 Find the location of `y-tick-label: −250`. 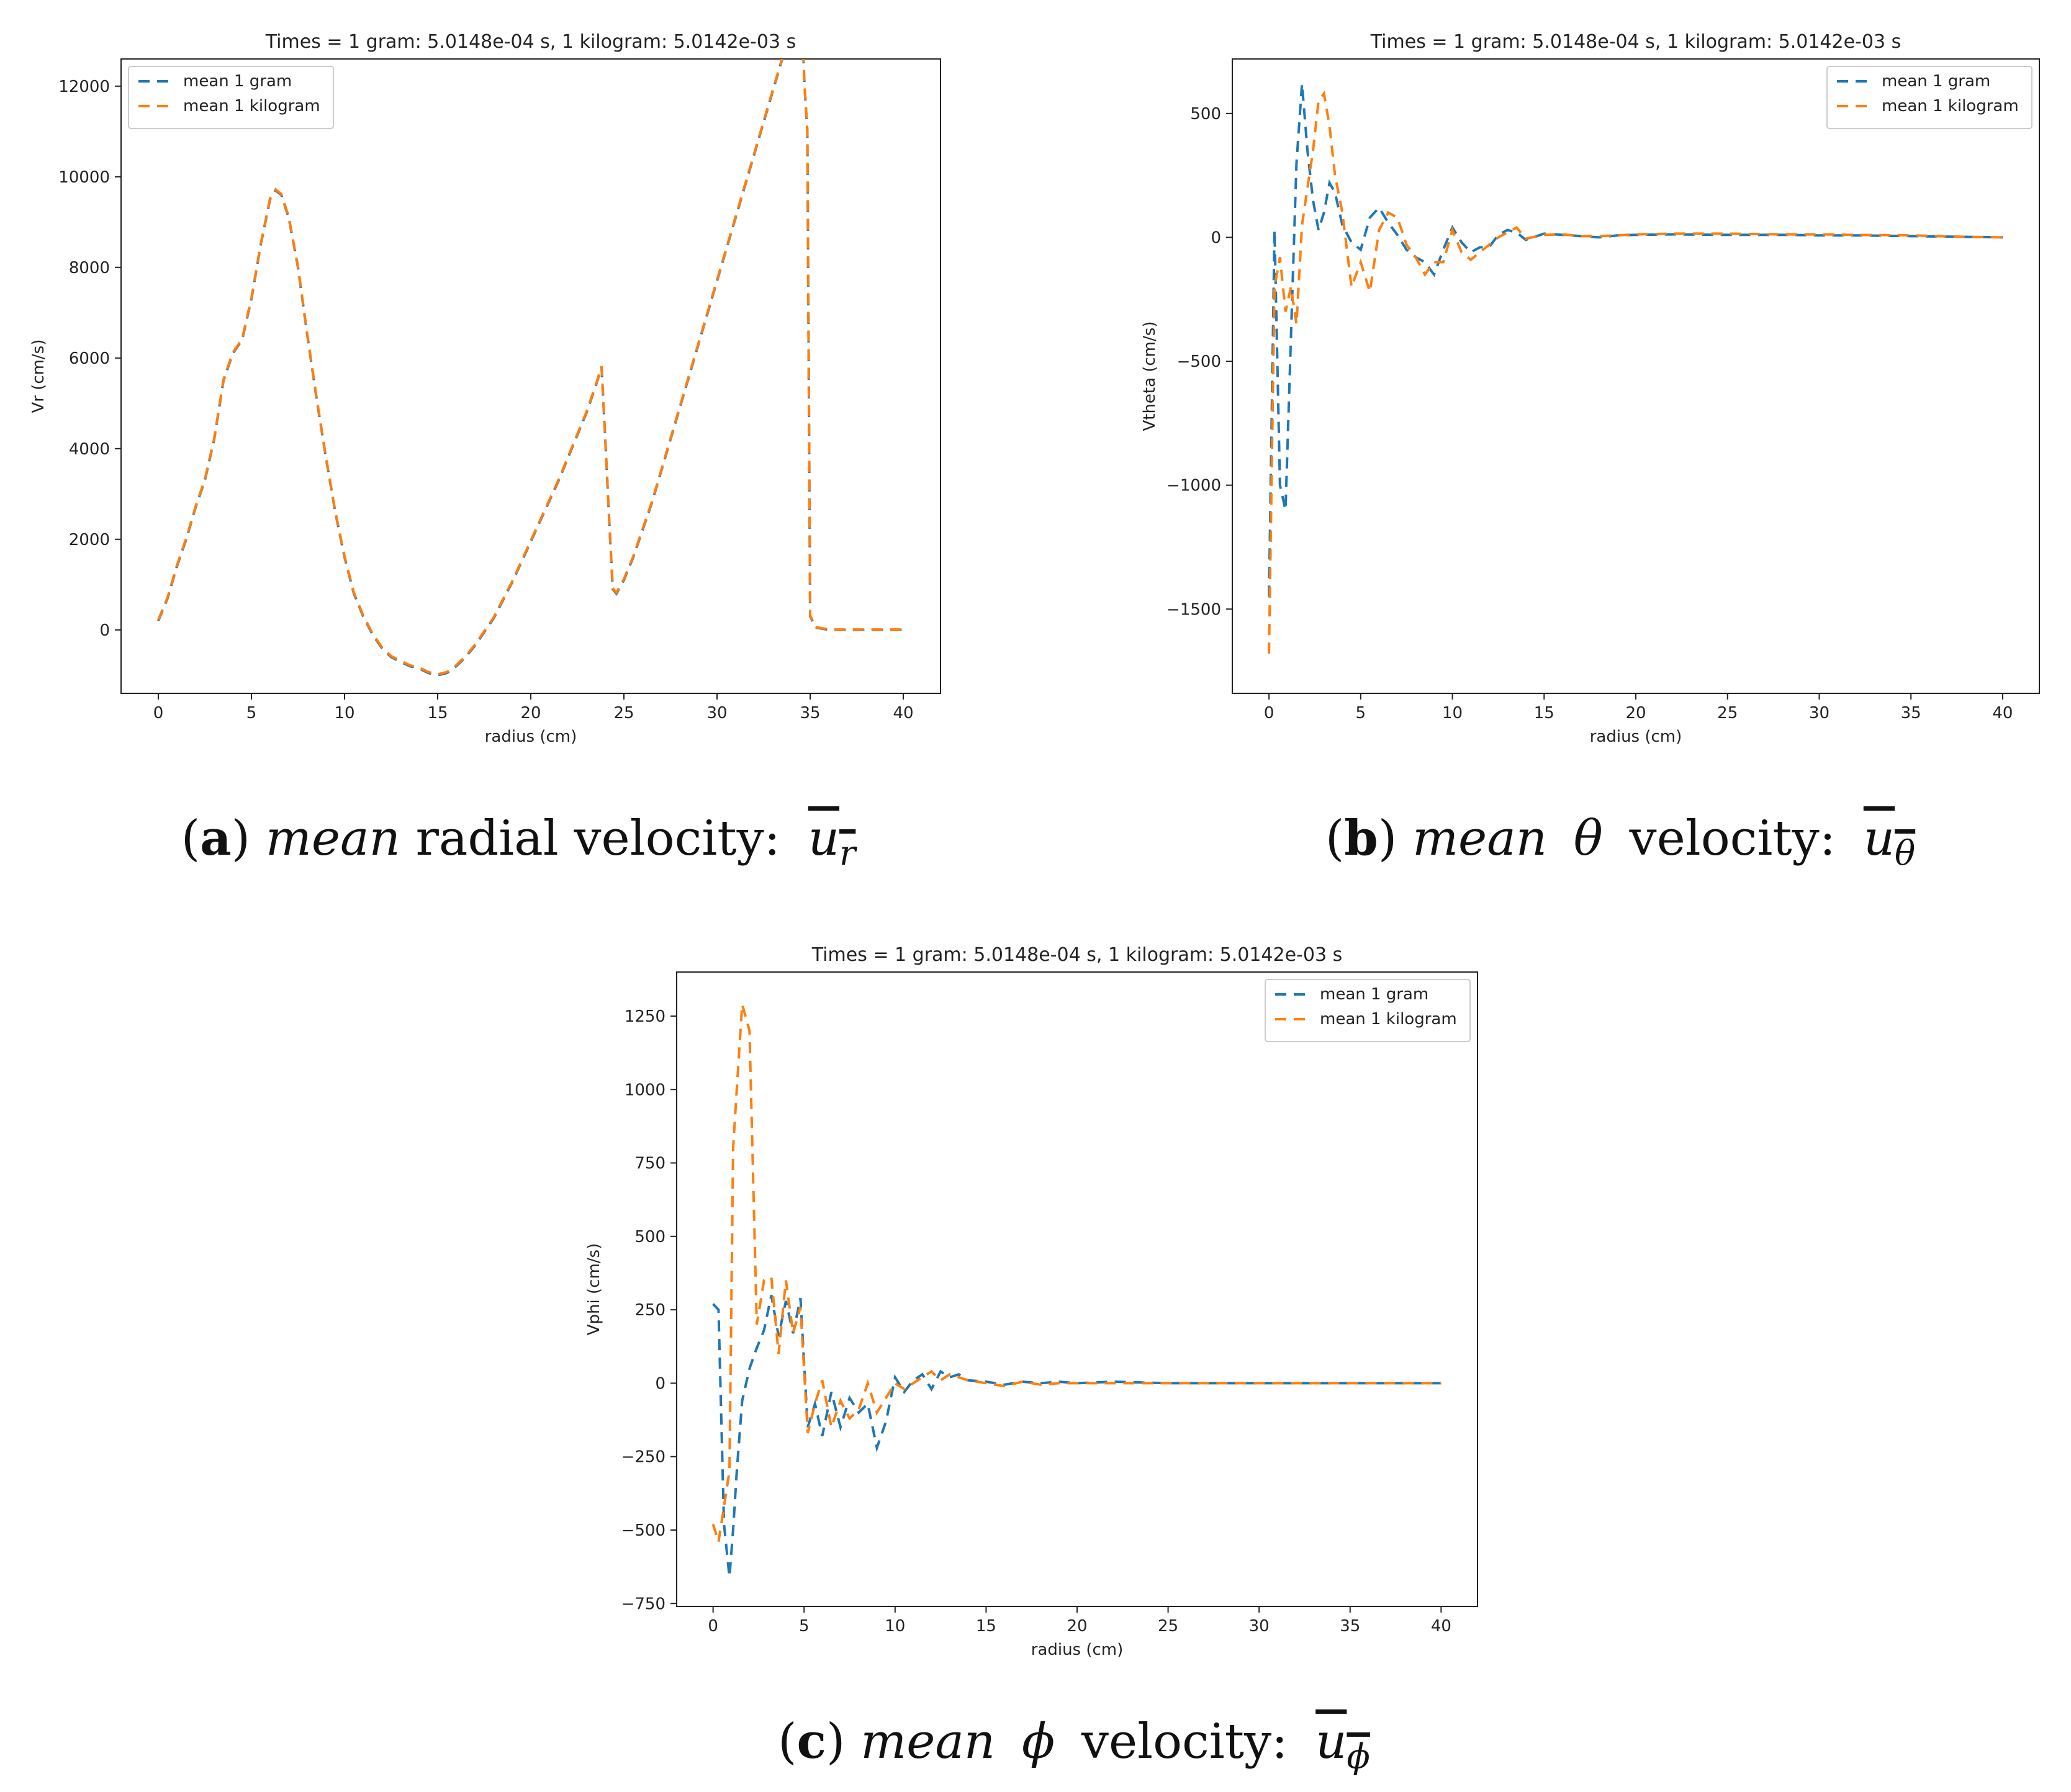

y-tick-label: −250 is located at coordinates (643, 1457).